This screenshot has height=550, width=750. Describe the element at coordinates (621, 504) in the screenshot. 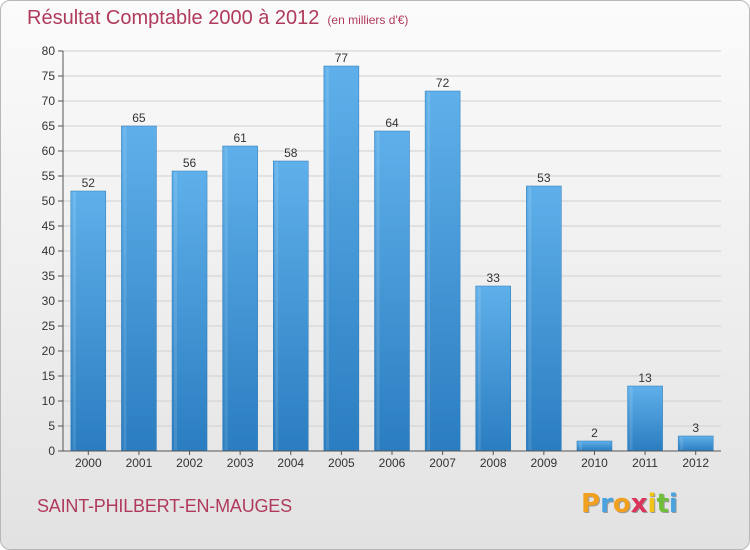

I see `logo-letter: o` at that location.